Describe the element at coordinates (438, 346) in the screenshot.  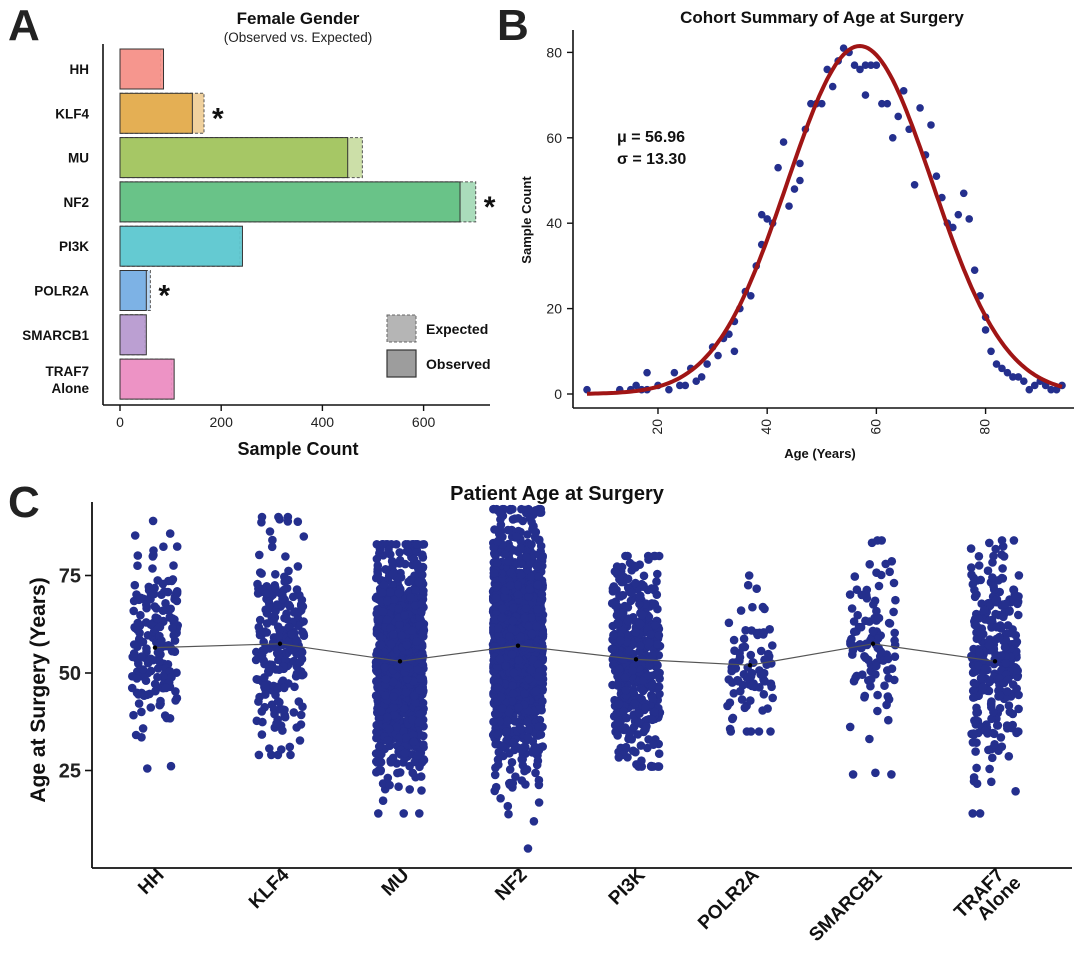
I see `panel-a-legend: Expected Observed` at that location.